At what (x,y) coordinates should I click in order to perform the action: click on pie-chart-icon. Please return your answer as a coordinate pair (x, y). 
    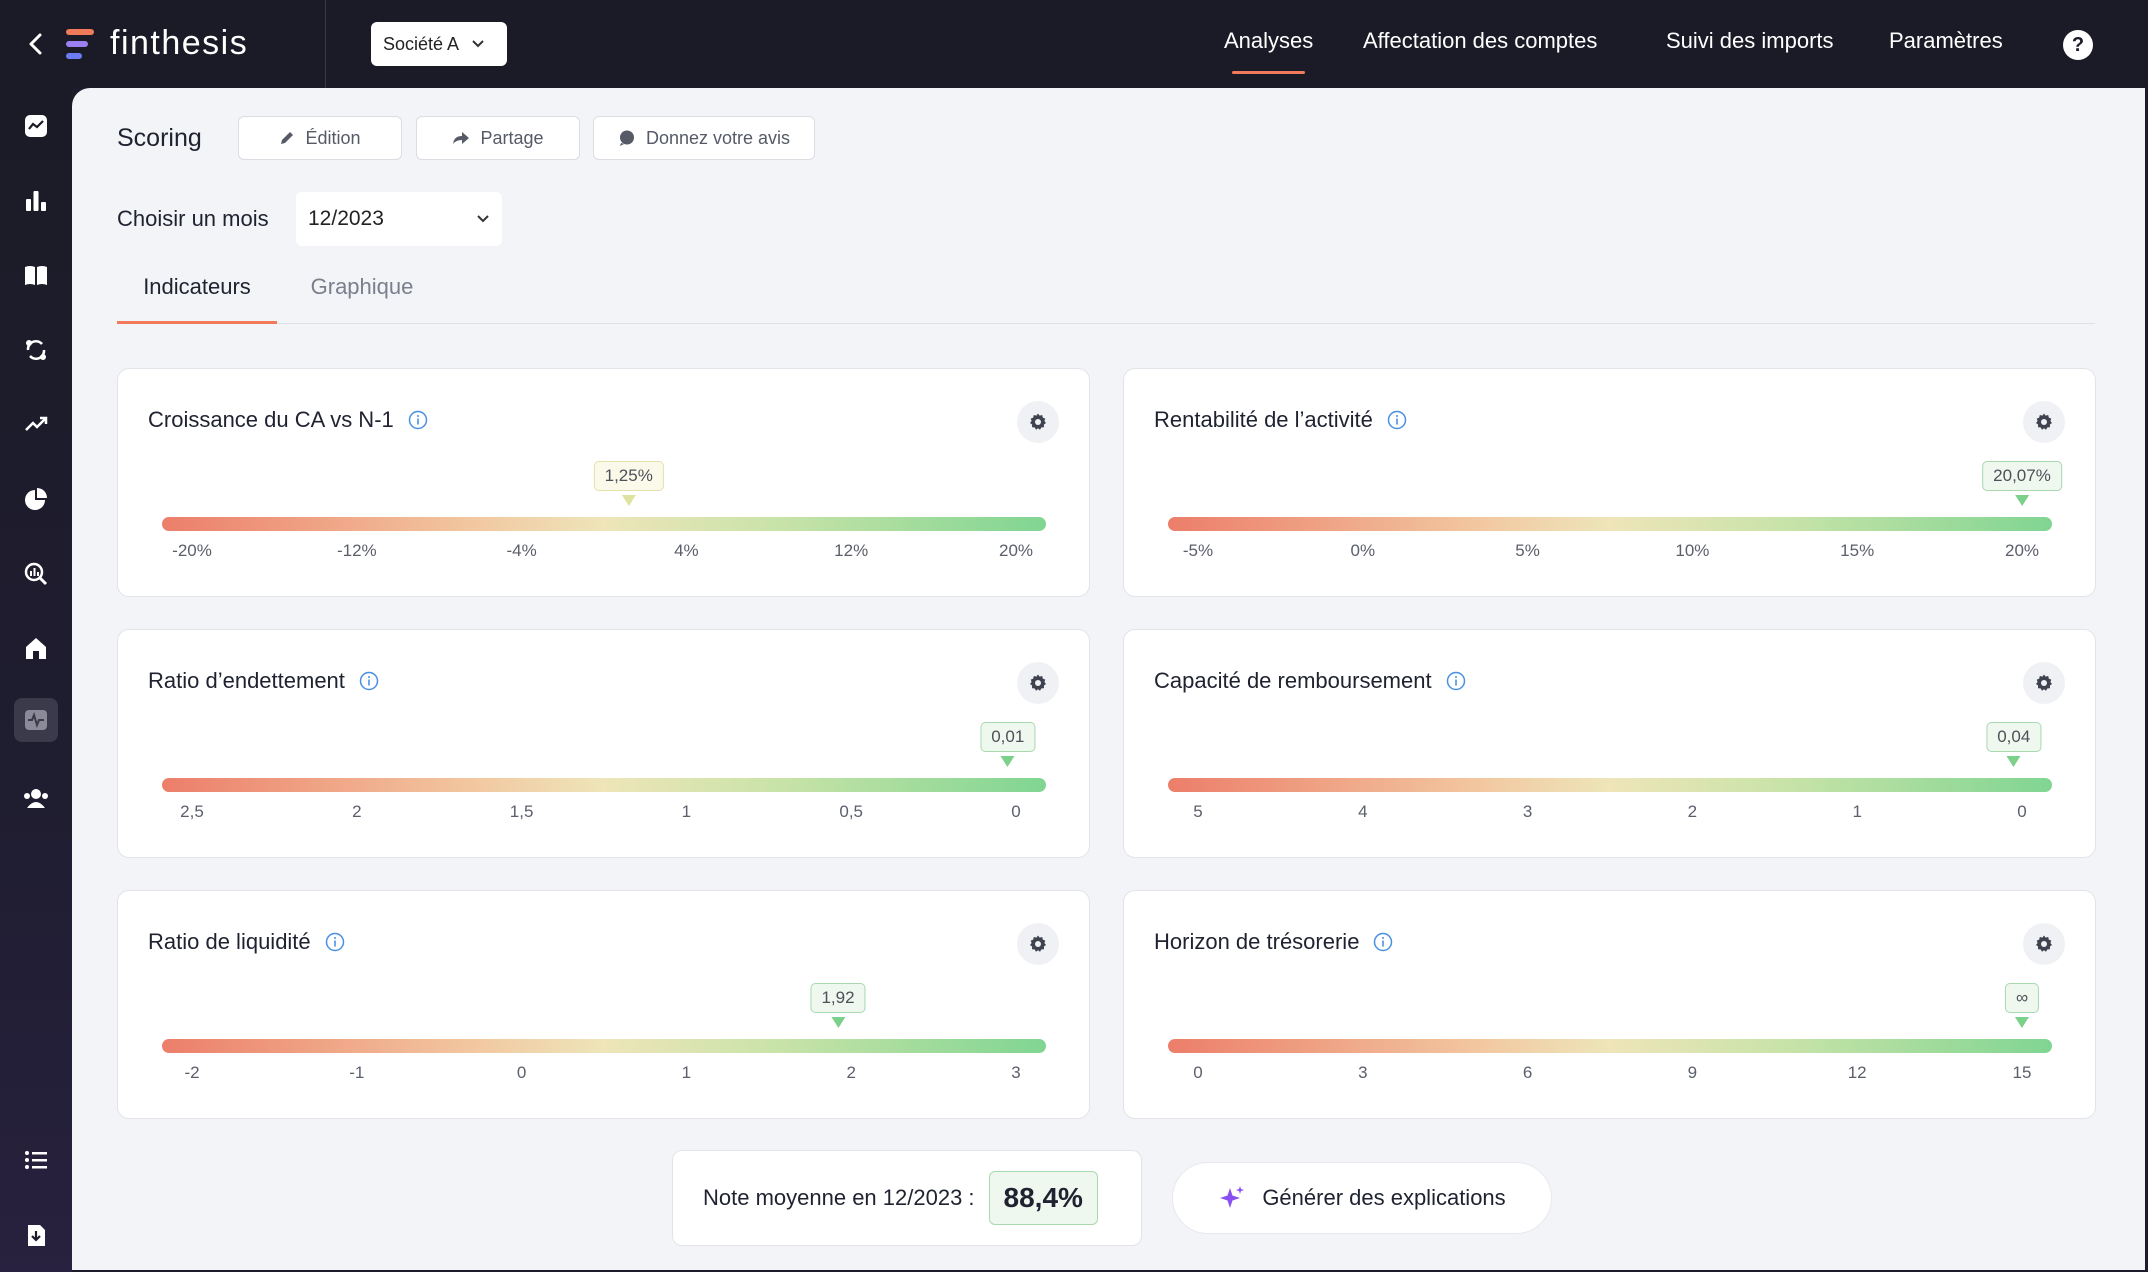
    Looking at the image, I should click on (36, 499).